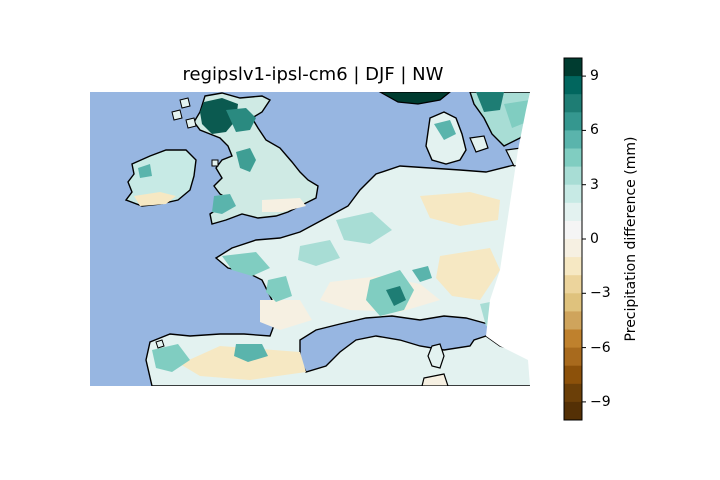  Describe the element at coordinates (160, 178) in the screenshot. I see `ireland` at that location.